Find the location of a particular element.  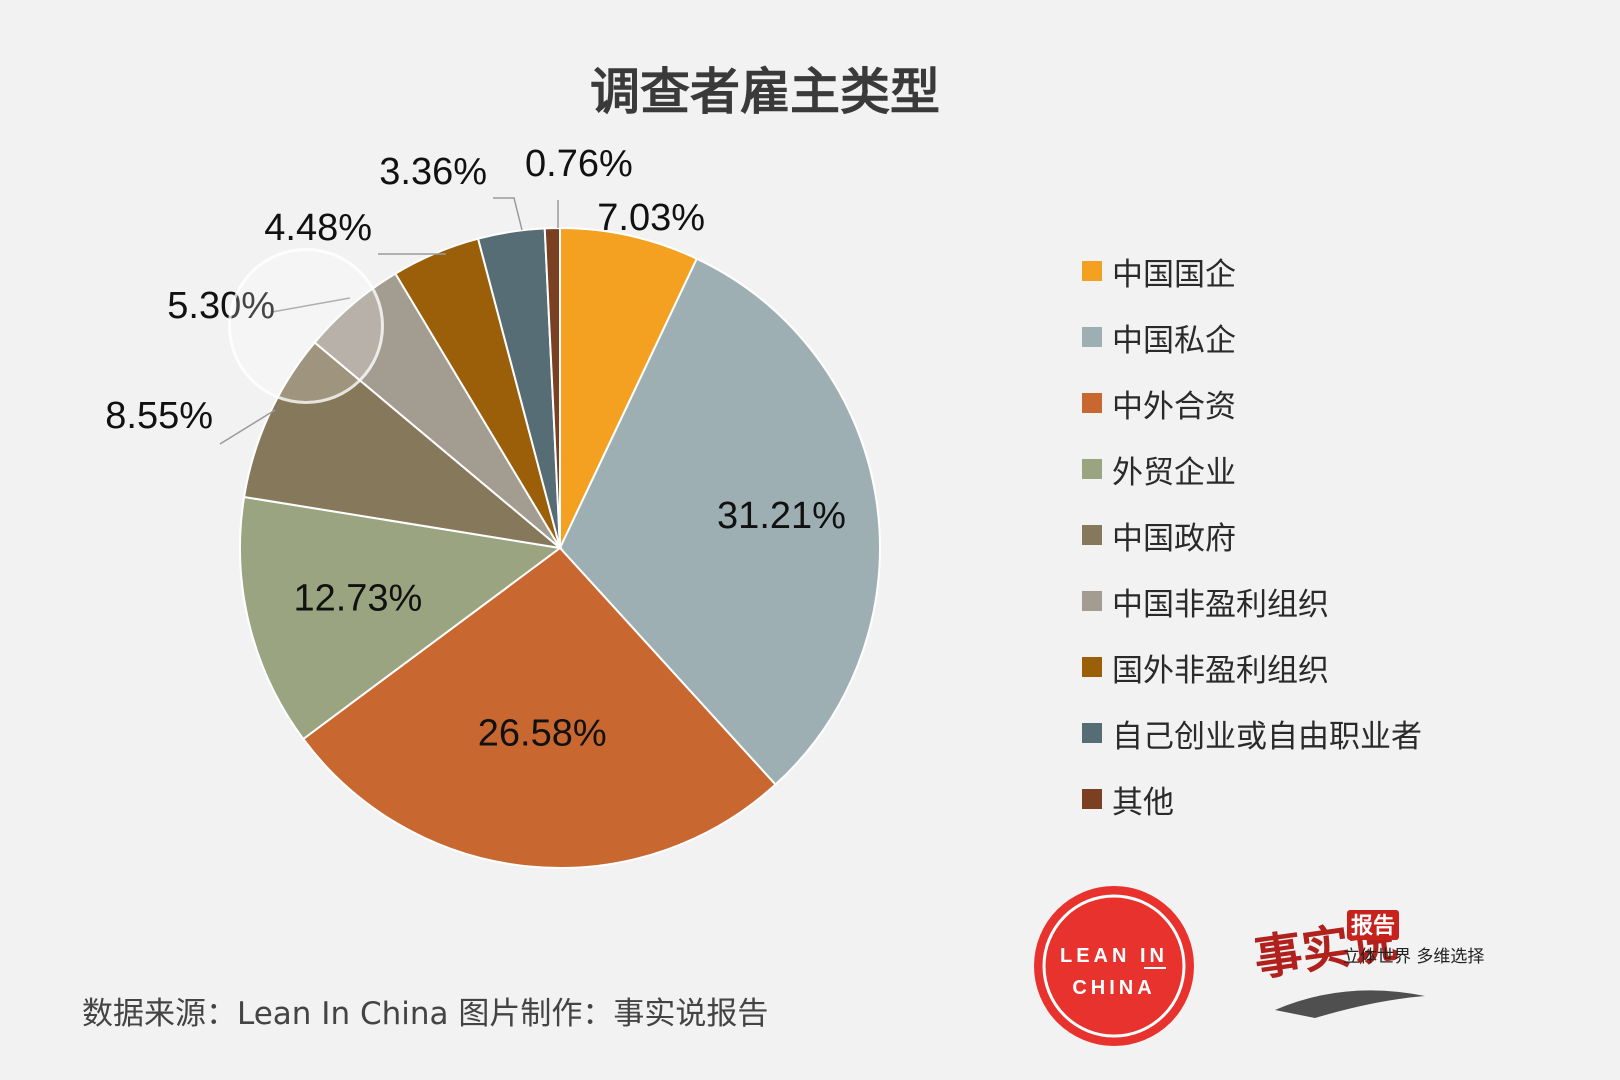

legend-label: 中国私企 is located at coordinates (1174, 340).